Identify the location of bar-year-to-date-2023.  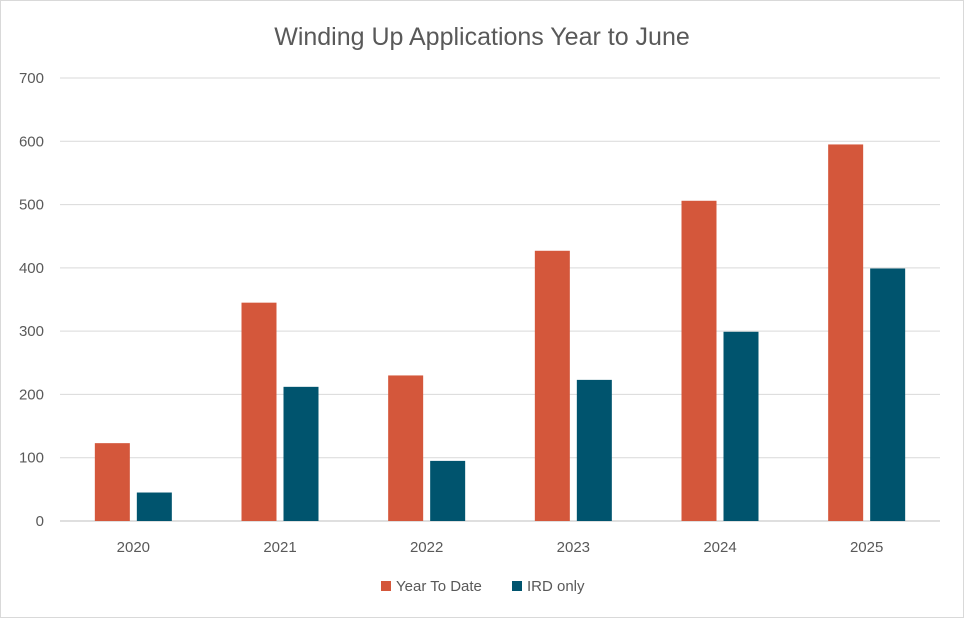
(552, 385).